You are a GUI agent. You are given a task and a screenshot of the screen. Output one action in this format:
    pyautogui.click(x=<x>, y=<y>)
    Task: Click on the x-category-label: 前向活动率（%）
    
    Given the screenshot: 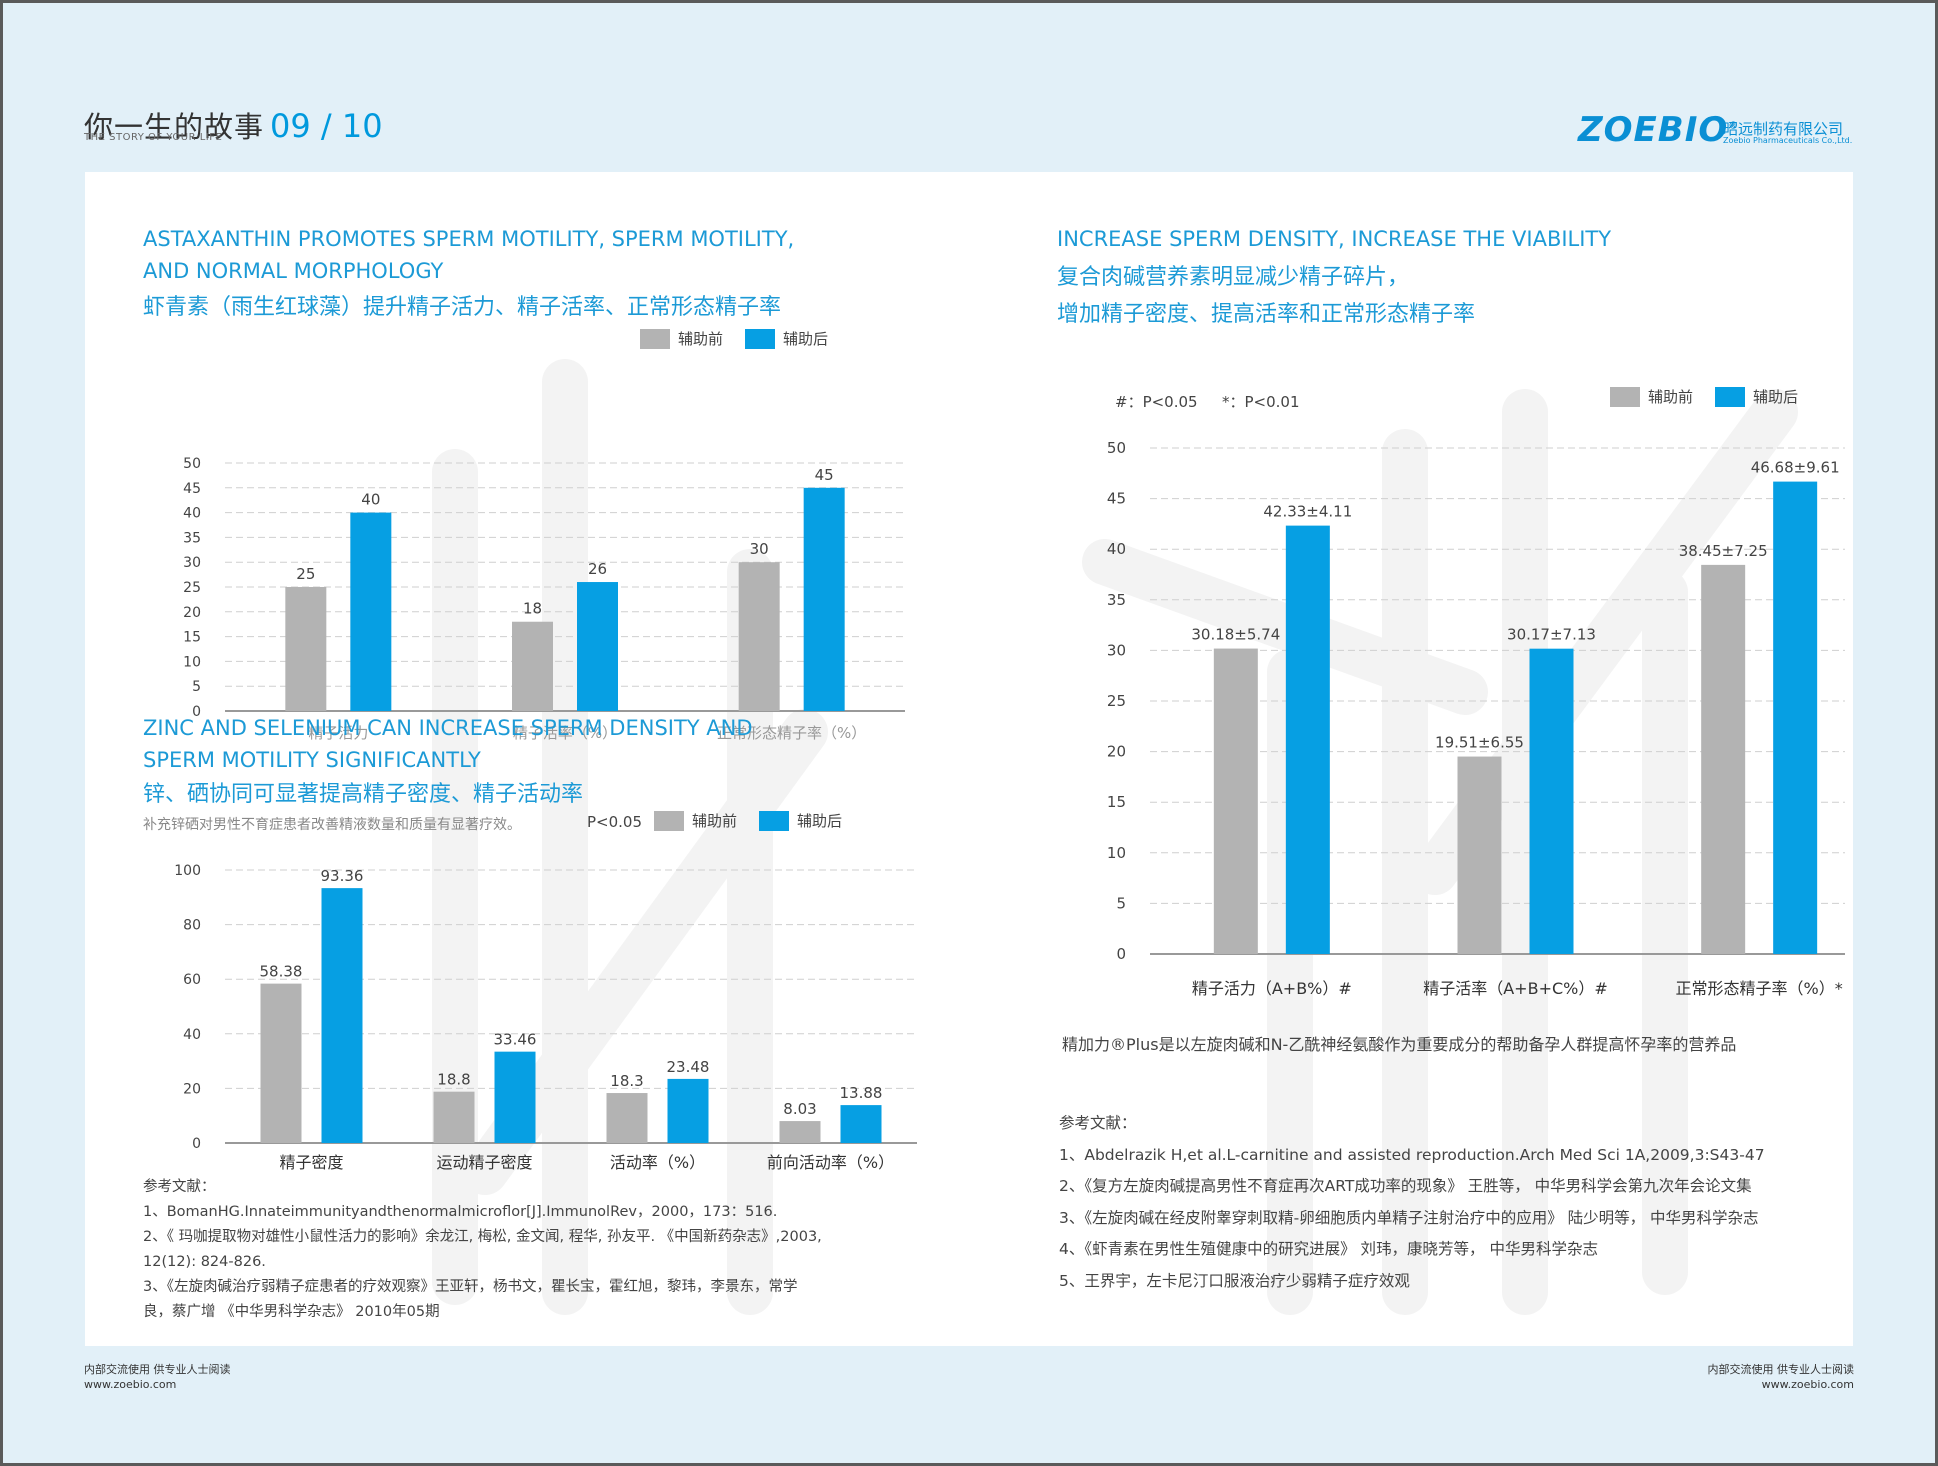 What is the action you would take?
    pyautogui.click(x=830, y=1162)
    